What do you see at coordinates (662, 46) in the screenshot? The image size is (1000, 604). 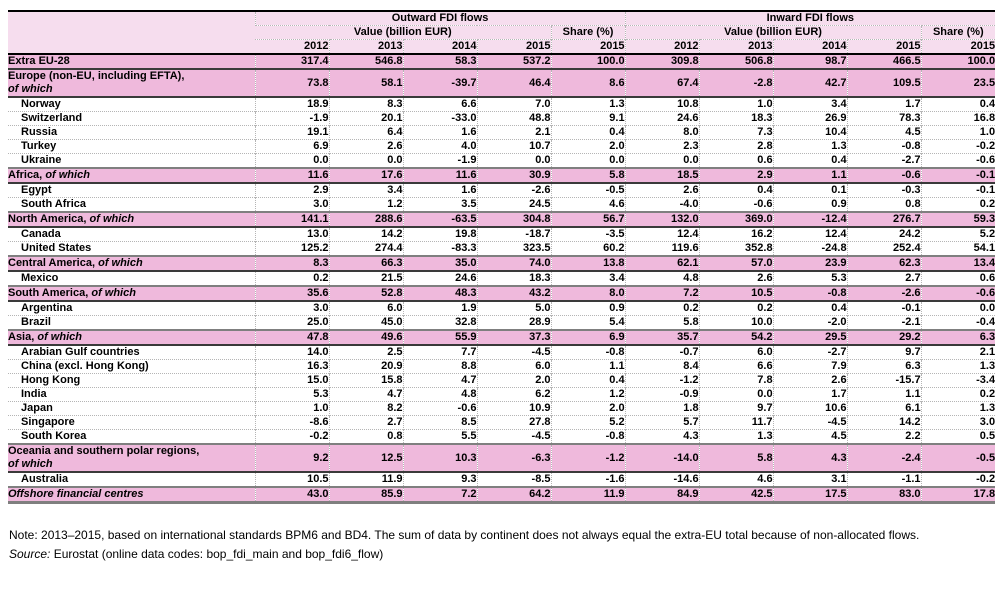 I see `year-header: 2012` at bounding box center [662, 46].